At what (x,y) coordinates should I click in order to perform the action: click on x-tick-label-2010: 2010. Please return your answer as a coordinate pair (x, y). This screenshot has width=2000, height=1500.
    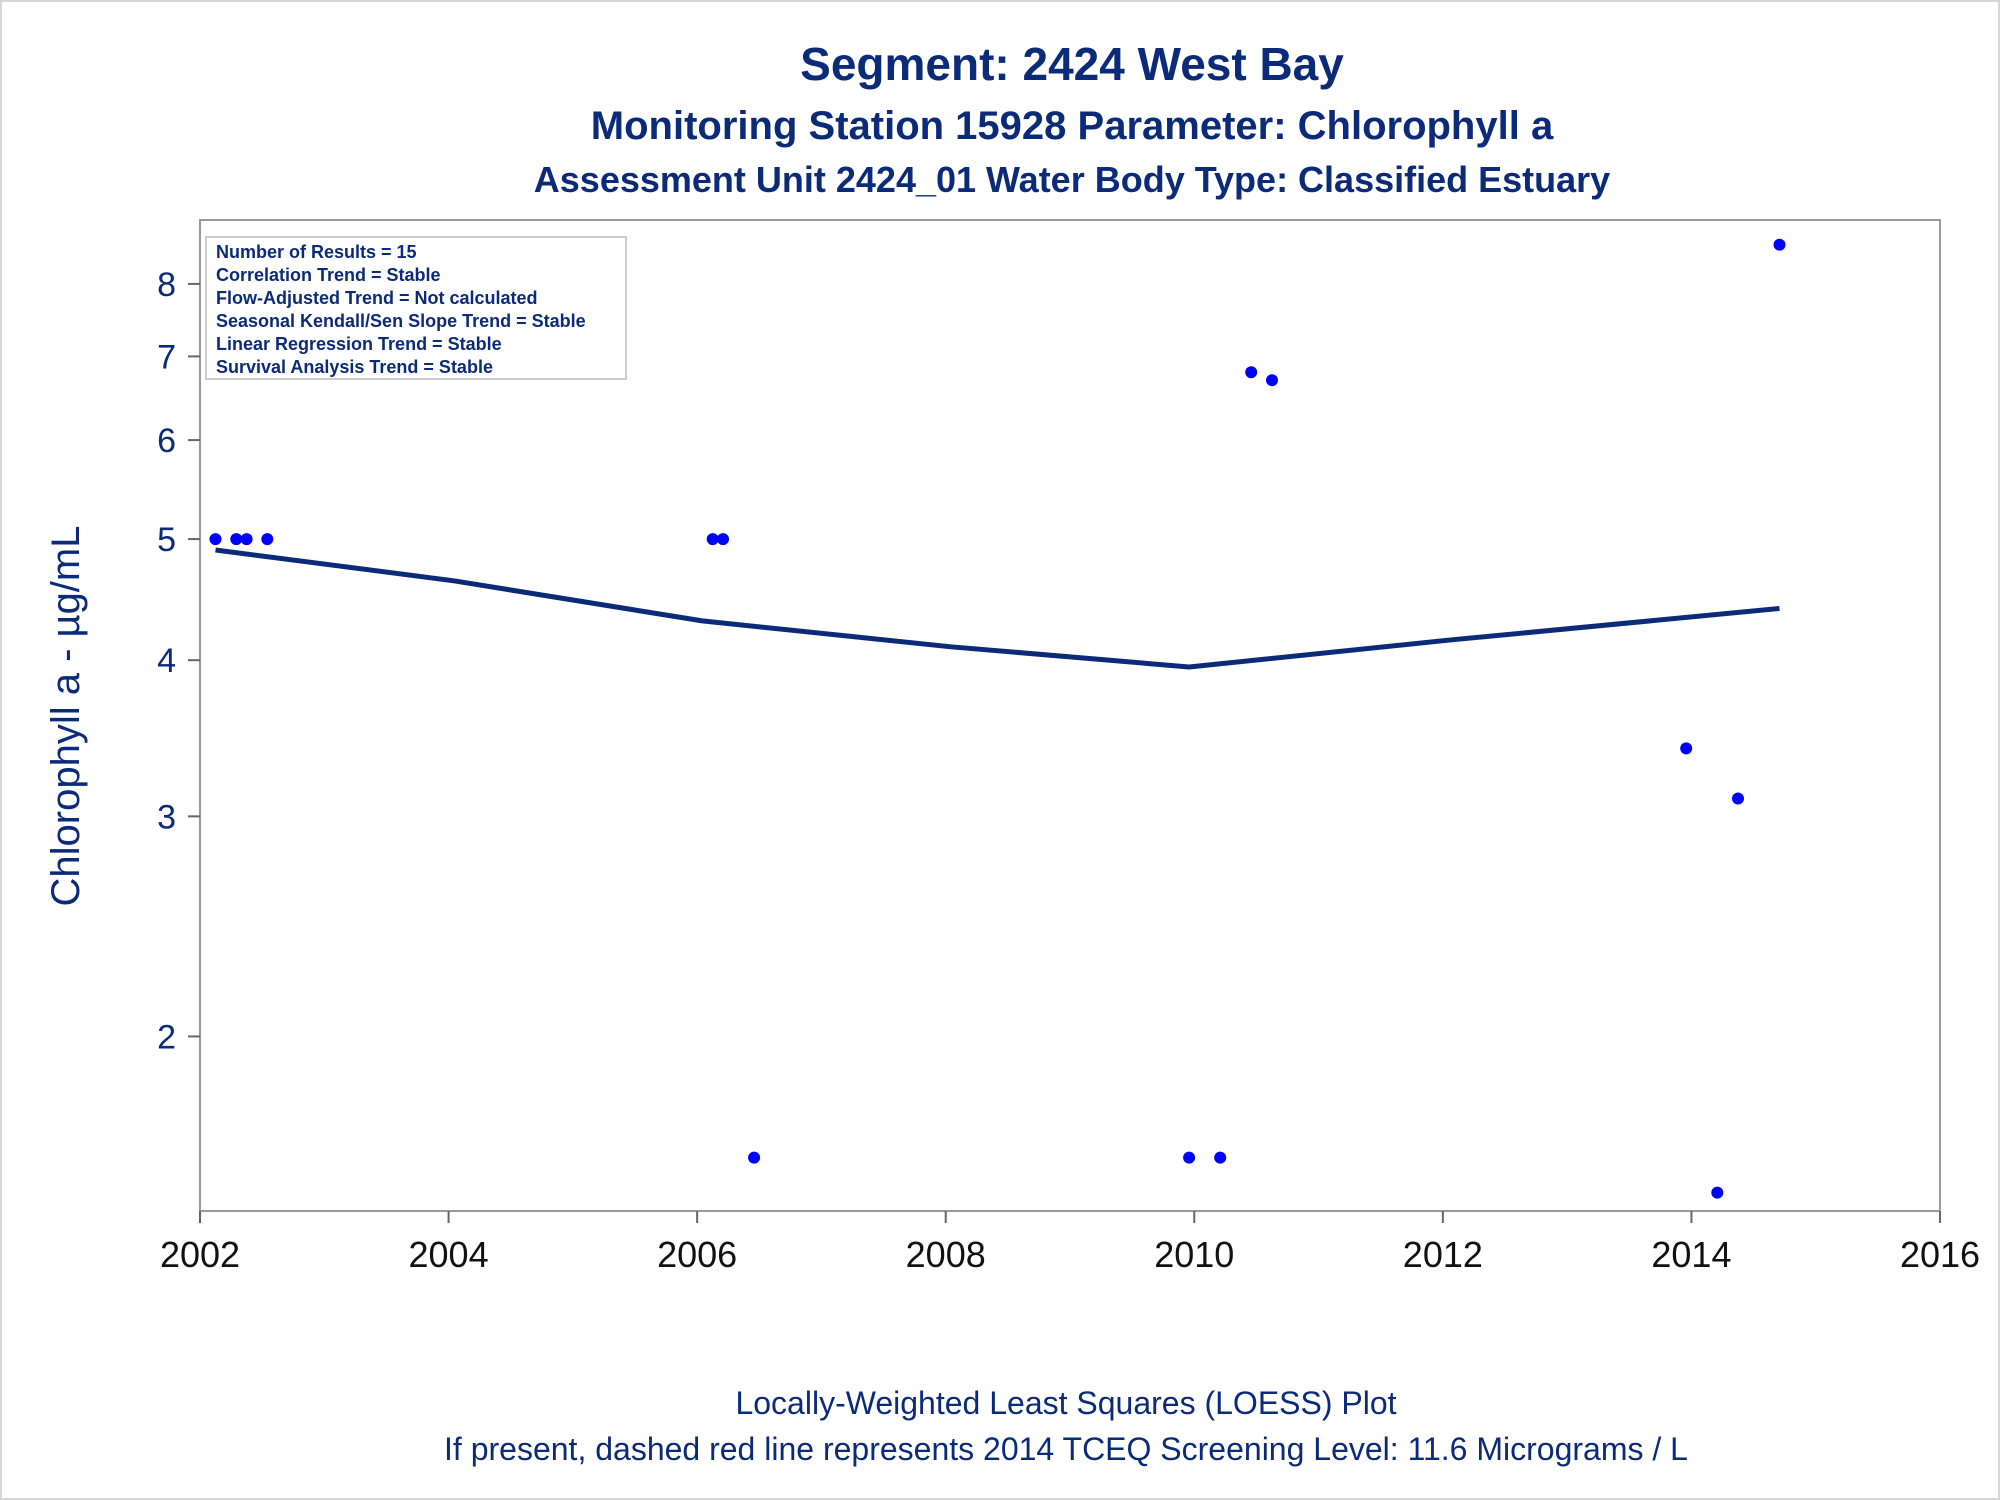
    Looking at the image, I should click on (1194, 1254).